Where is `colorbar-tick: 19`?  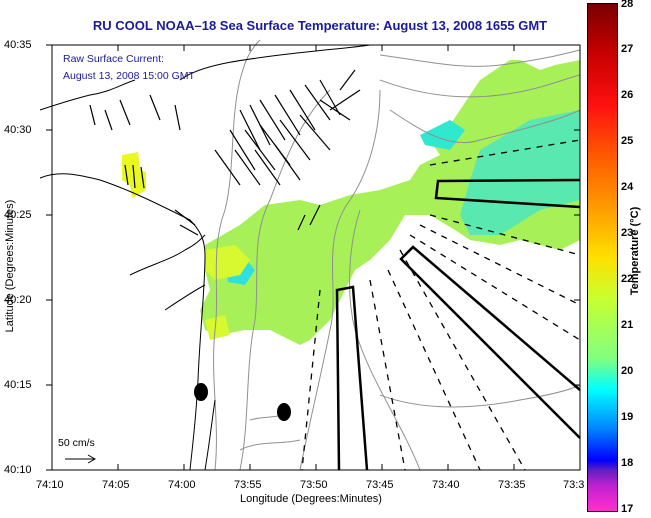 colorbar-tick: 19 is located at coordinates (627, 417).